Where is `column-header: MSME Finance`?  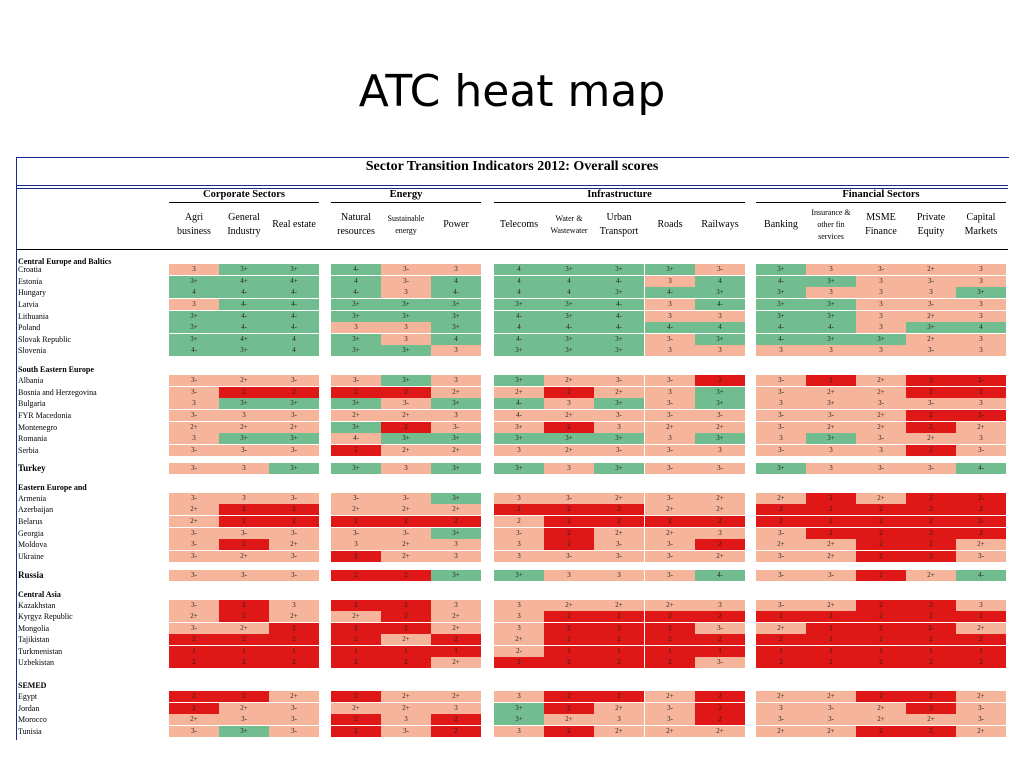
column-header: MSME Finance is located at coordinates (881, 224).